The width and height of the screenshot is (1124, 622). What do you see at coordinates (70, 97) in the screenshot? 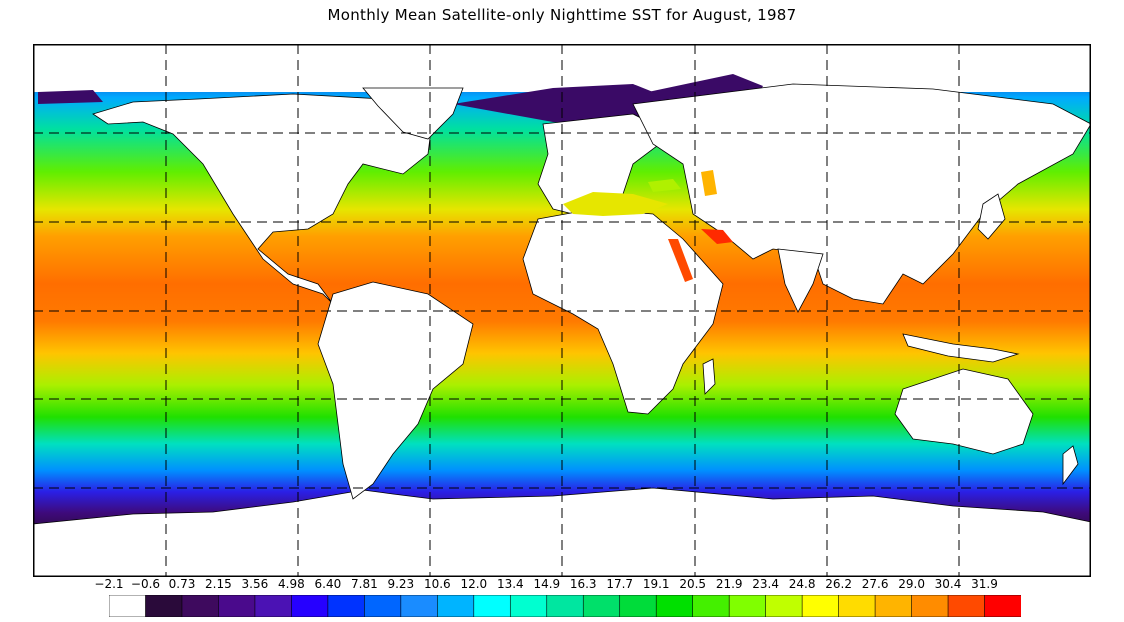
I see `arctic-sea-edge` at bounding box center [70, 97].